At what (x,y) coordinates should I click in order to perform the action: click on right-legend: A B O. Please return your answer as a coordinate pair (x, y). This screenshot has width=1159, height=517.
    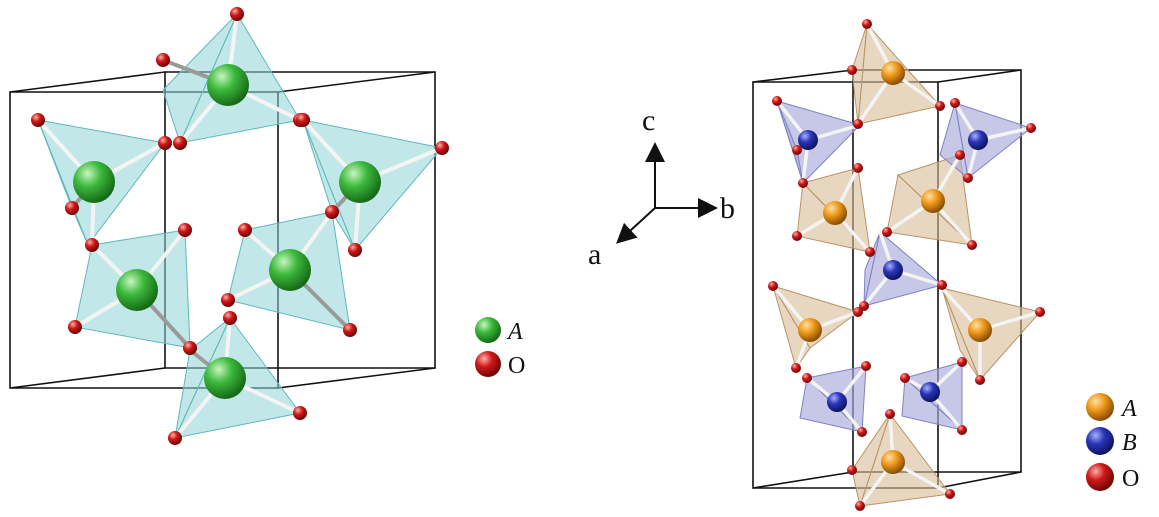
    Looking at the image, I should click on (1112, 442).